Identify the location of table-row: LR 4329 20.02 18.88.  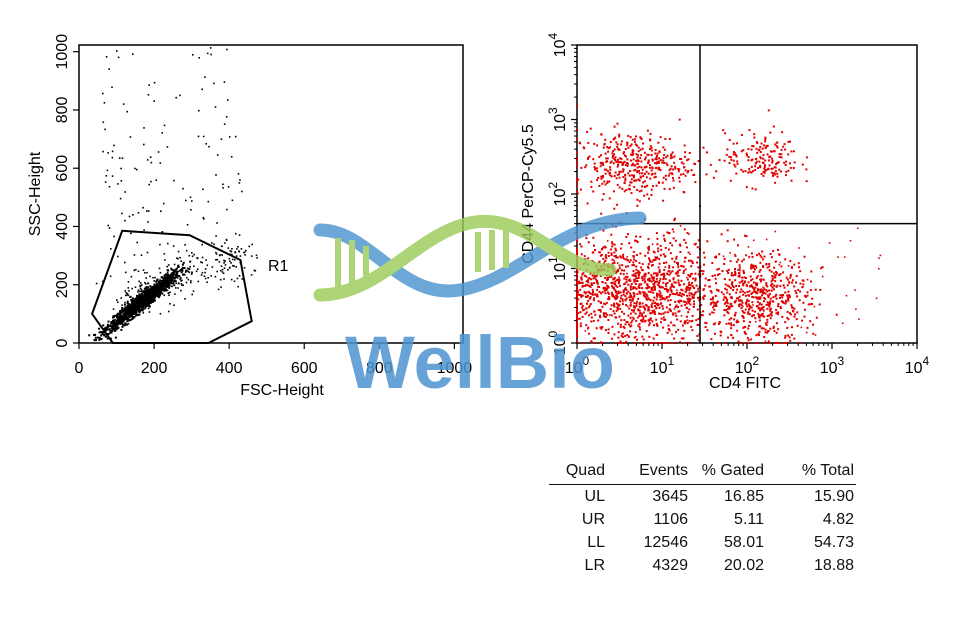
(702, 565).